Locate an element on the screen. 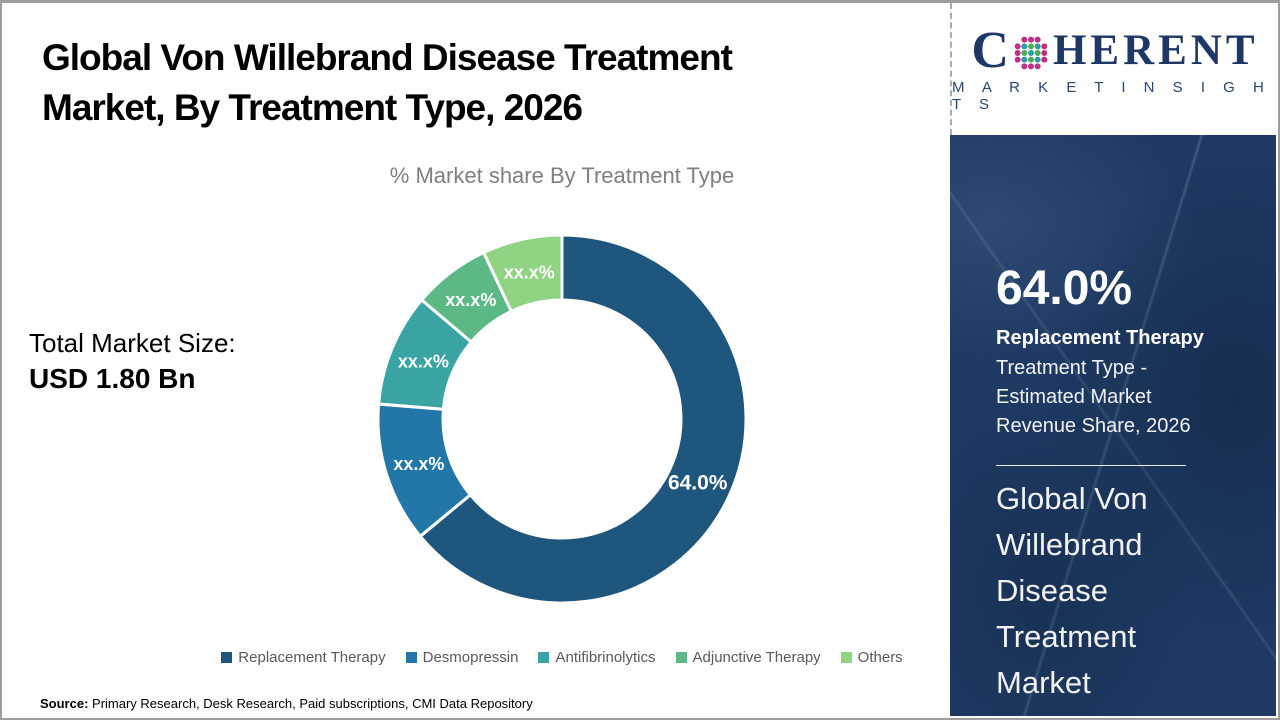 The width and height of the screenshot is (1280, 720). dotted-globe-icon is located at coordinates (1031, 53).